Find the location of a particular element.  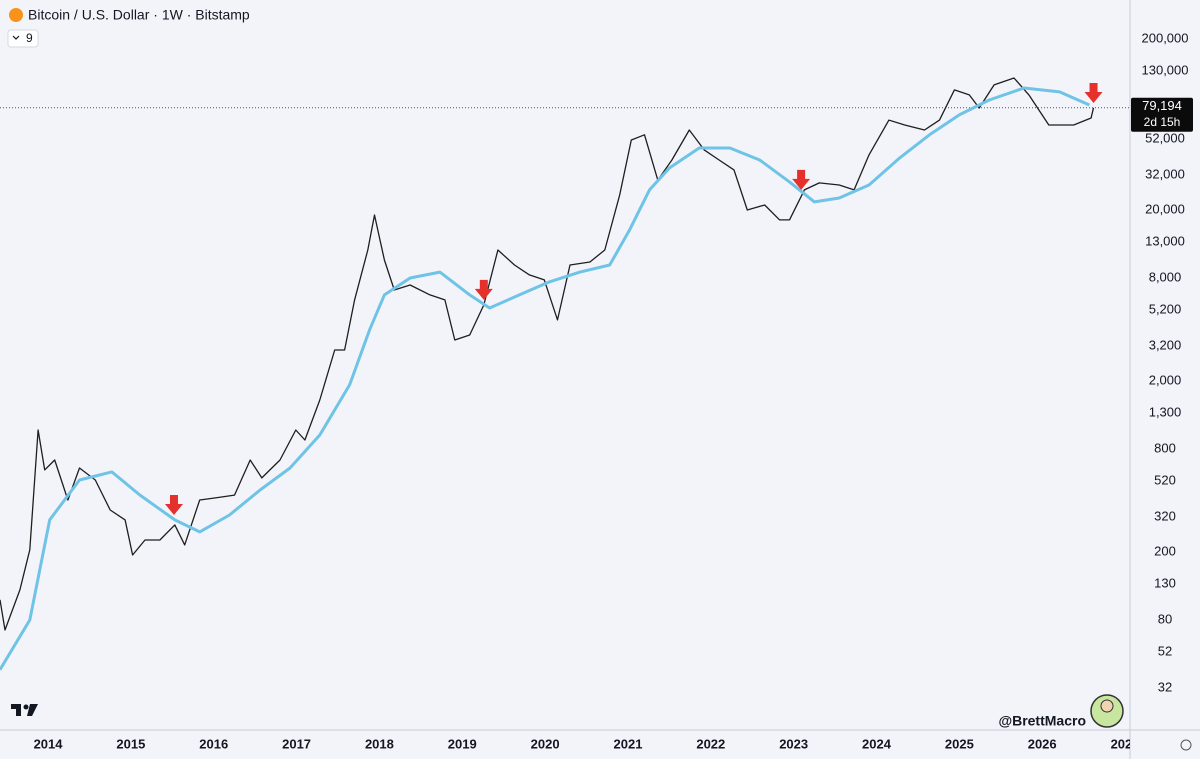

y-tick-label: 52,000 is located at coordinates (1165, 137).